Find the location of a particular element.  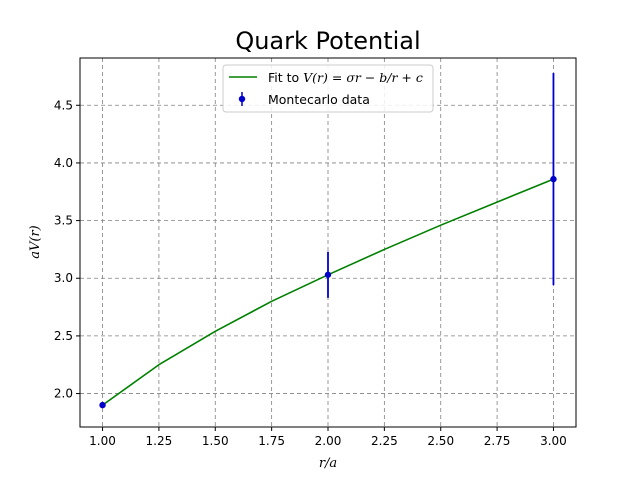

legend-box is located at coordinates (328, 88).